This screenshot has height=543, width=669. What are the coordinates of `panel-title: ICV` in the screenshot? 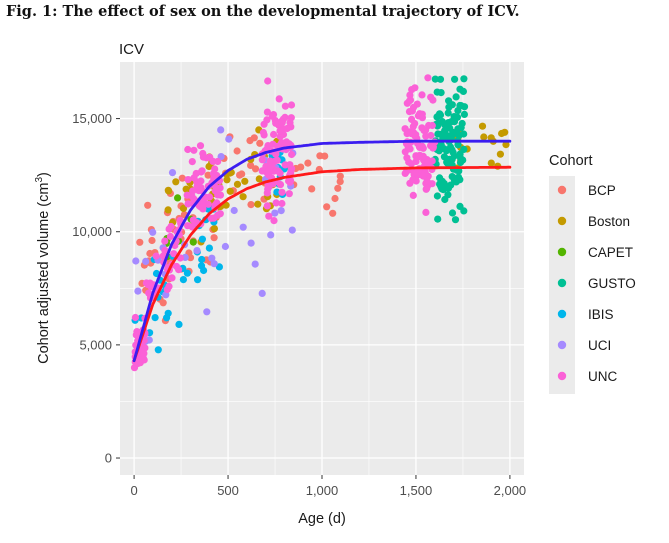 It's located at (131, 49).